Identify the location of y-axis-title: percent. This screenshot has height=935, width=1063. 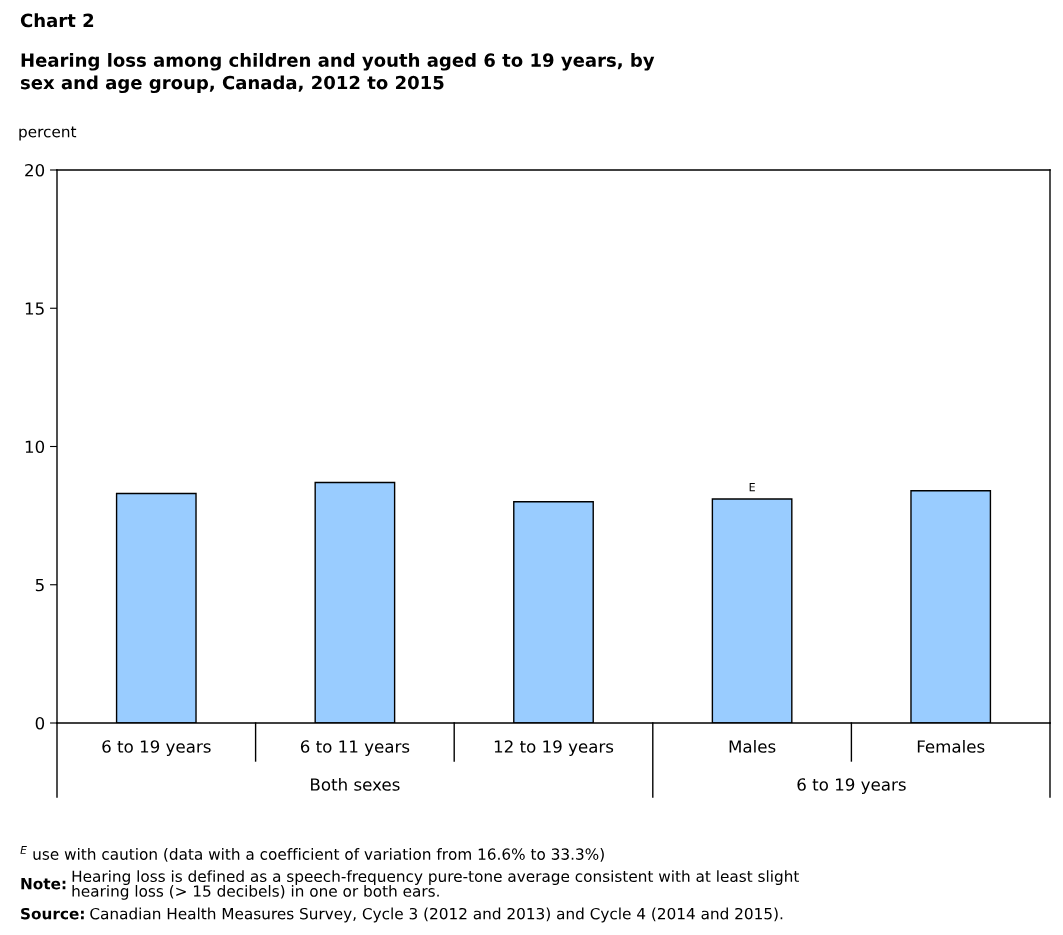
(48, 133).